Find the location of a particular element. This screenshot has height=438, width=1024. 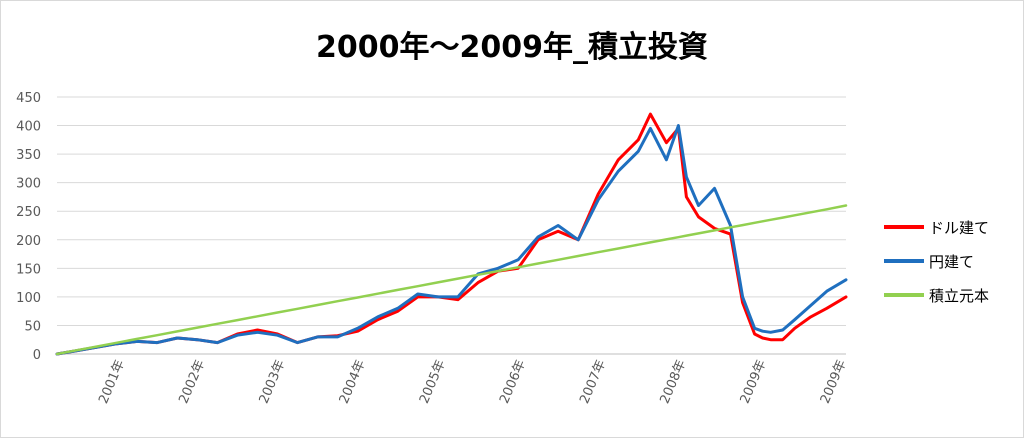

y-tick-label: 0 is located at coordinates (37, 355).